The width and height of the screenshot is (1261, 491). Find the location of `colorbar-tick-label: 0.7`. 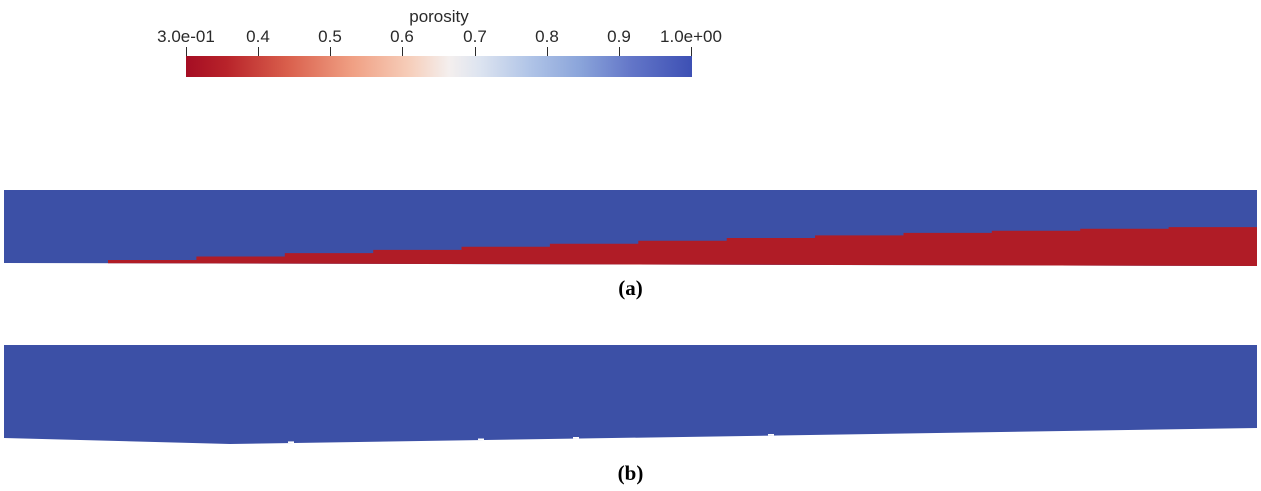

colorbar-tick-label: 0.7 is located at coordinates (475, 36).